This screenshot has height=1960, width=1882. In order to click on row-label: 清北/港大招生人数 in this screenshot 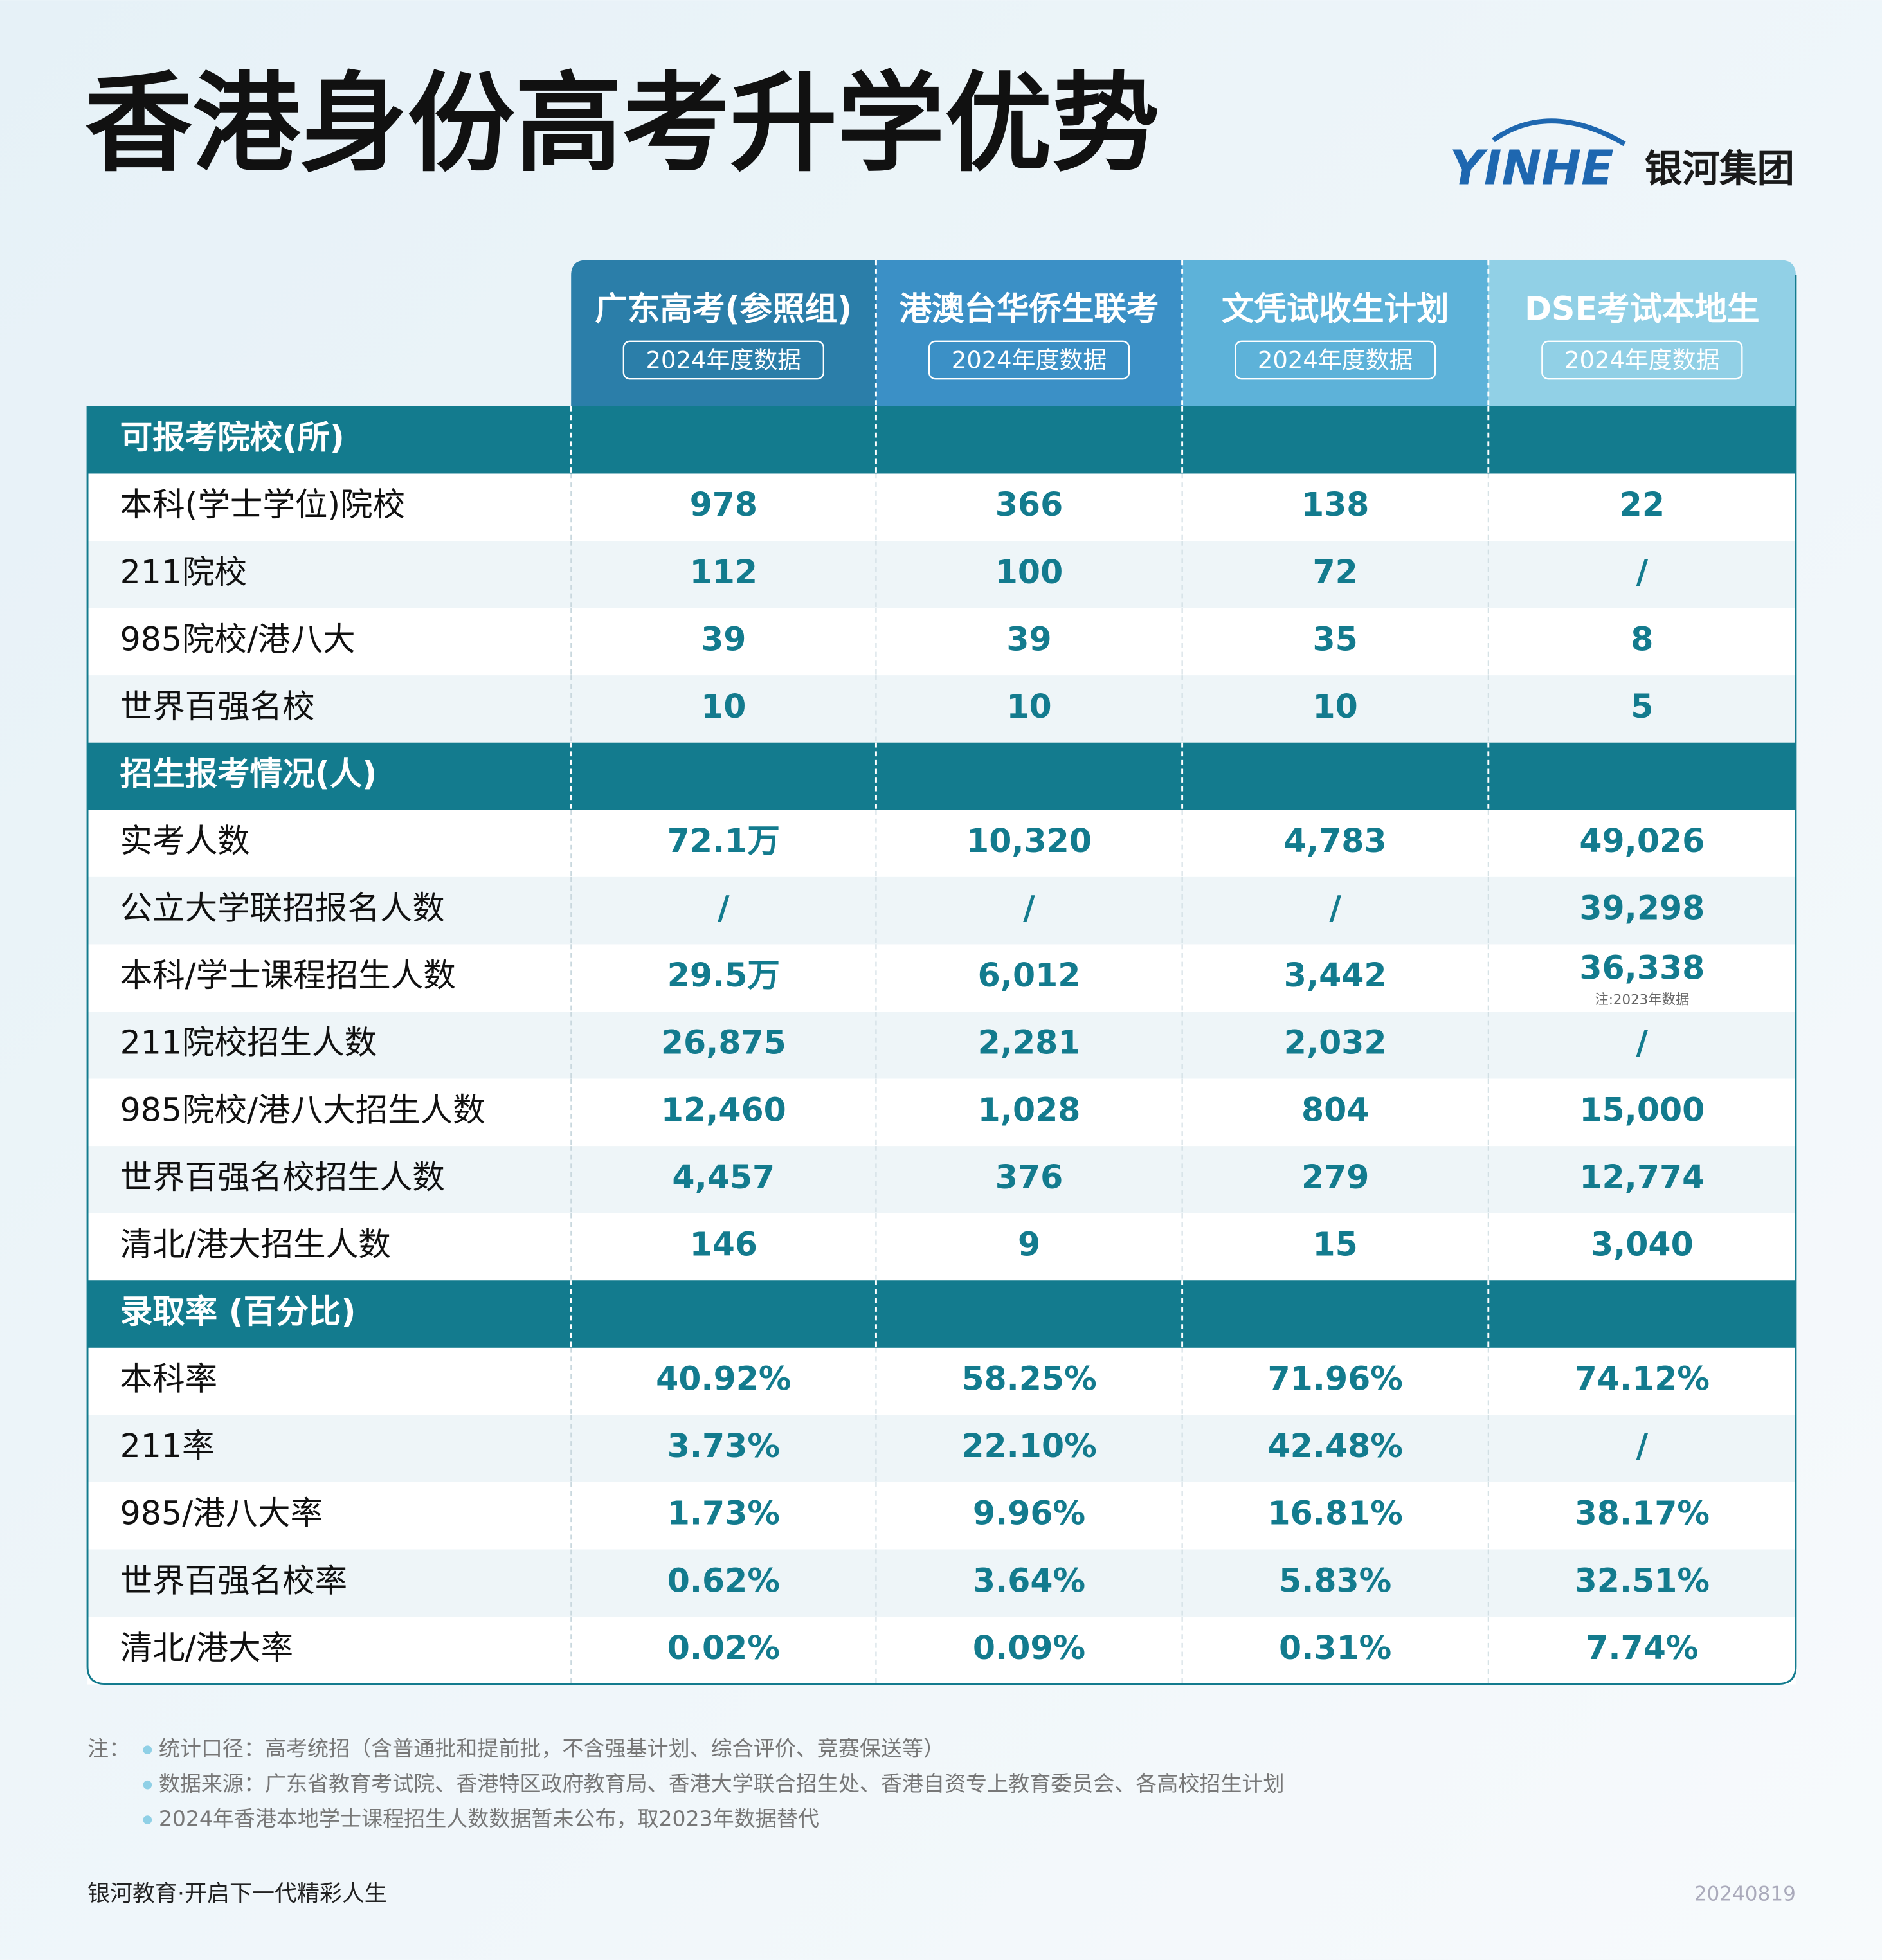, I will do `click(255, 1244)`.